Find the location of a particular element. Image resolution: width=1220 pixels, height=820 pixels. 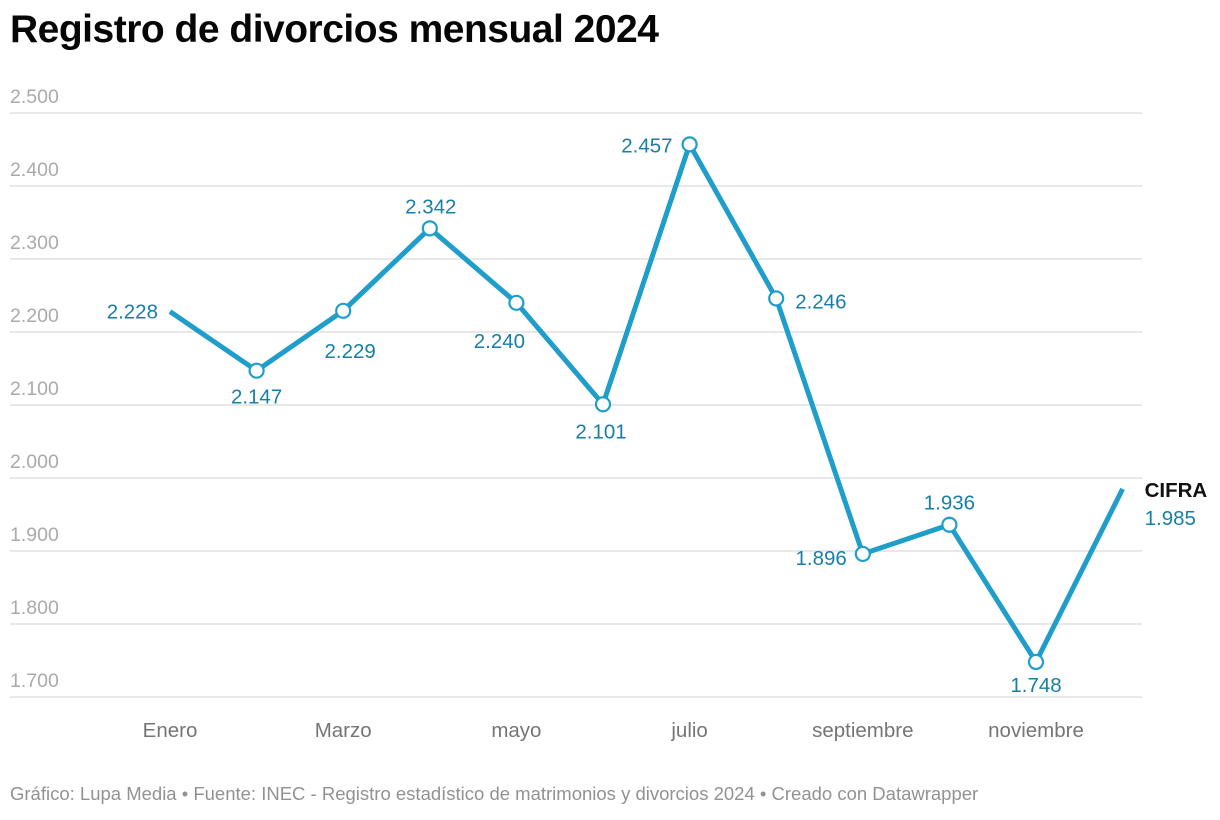

data-point-label: 2.457 is located at coordinates (646, 145).